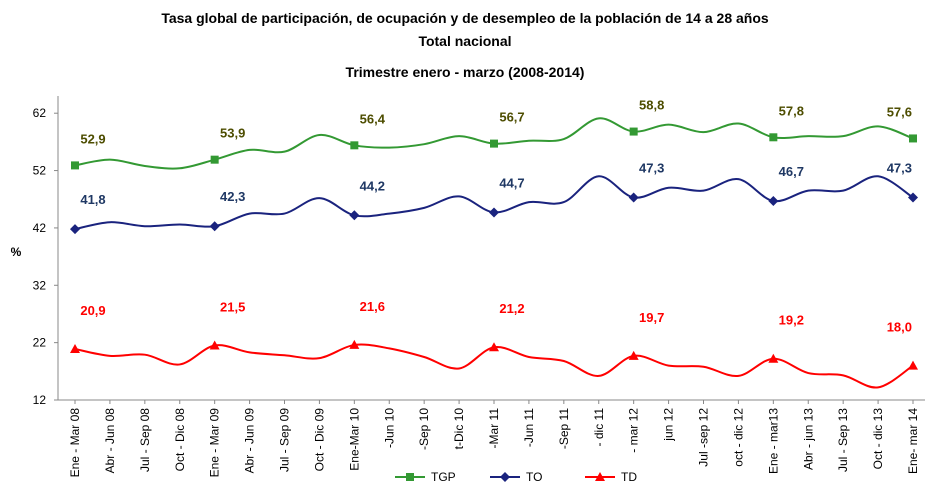 The height and width of the screenshot is (503, 930). What do you see at coordinates (354, 439) in the screenshot?
I see `x-tick-label: Ene-Mar 10` at bounding box center [354, 439].